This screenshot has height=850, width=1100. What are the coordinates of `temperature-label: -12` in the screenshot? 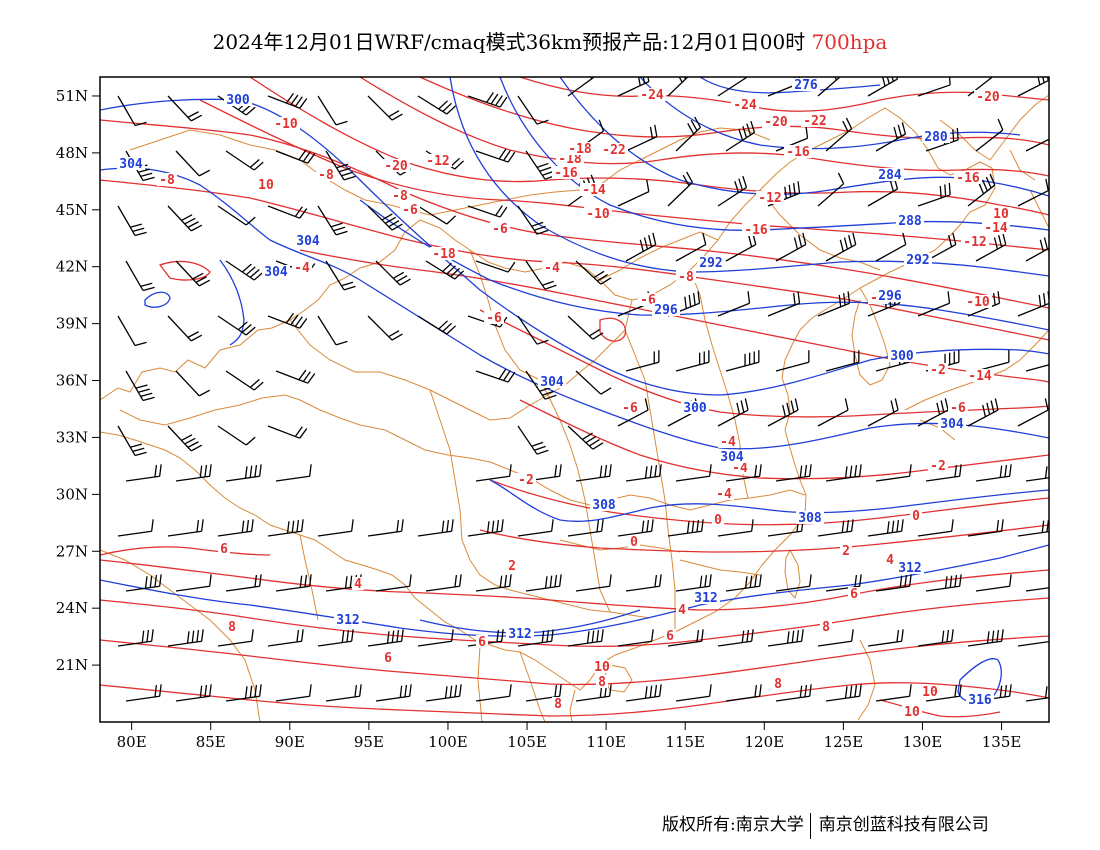 It's located at (437, 161).